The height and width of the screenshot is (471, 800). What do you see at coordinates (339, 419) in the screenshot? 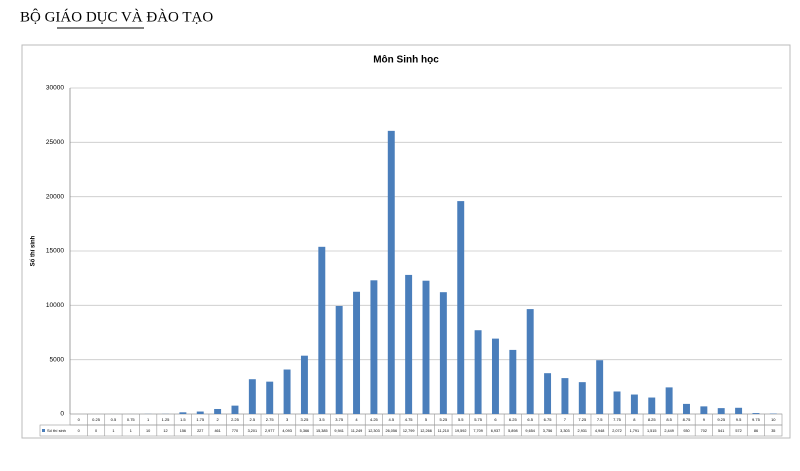
I see `x-tick-label: 3.75` at bounding box center [339, 419].